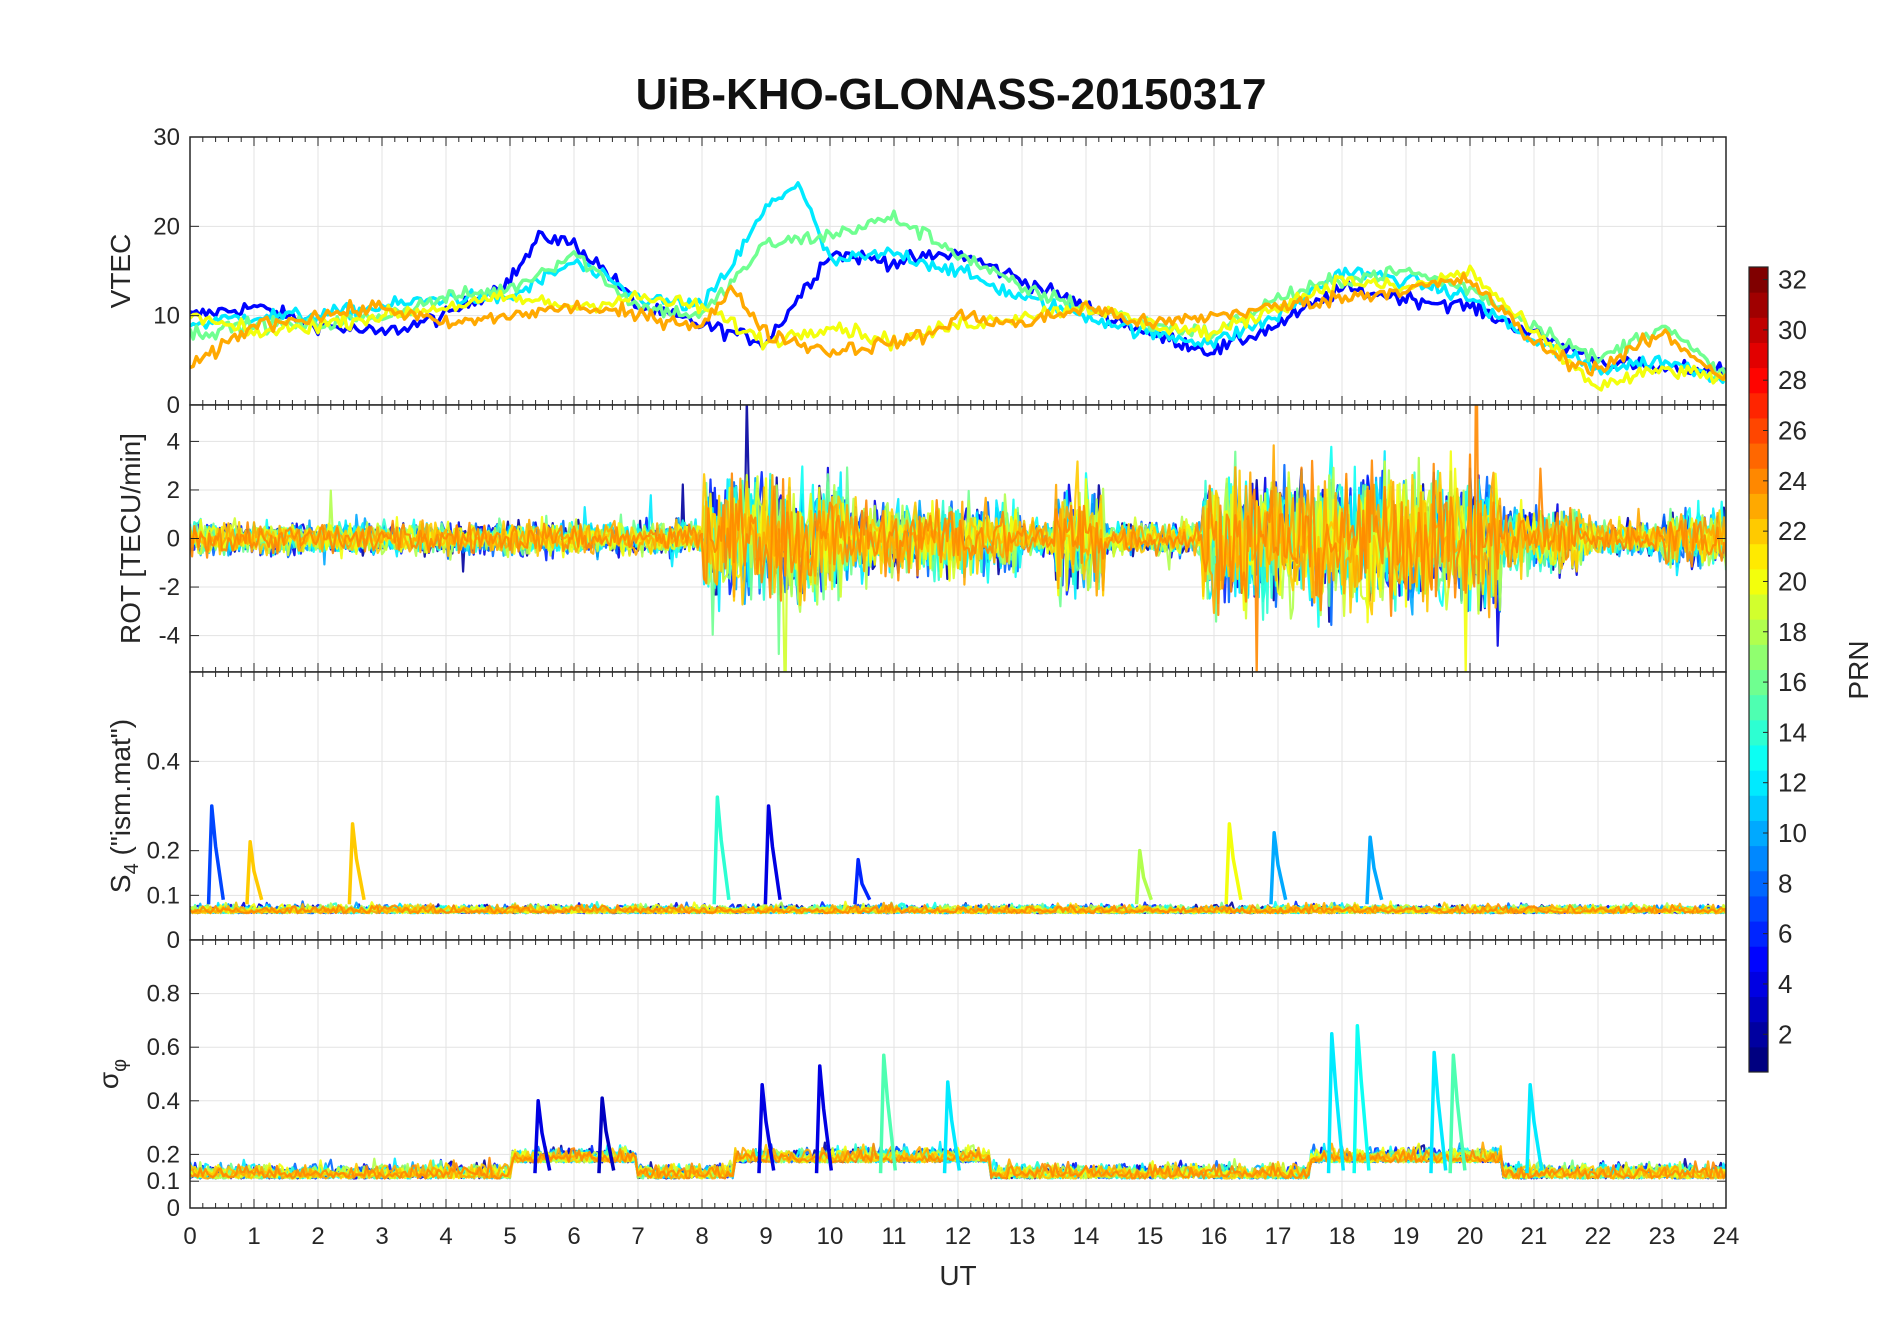 This screenshot has height=1330, width=1902. Describe the element at coordinates (1534, 1236) in the screenshot. I see `x-tick-label: 21` at that location.